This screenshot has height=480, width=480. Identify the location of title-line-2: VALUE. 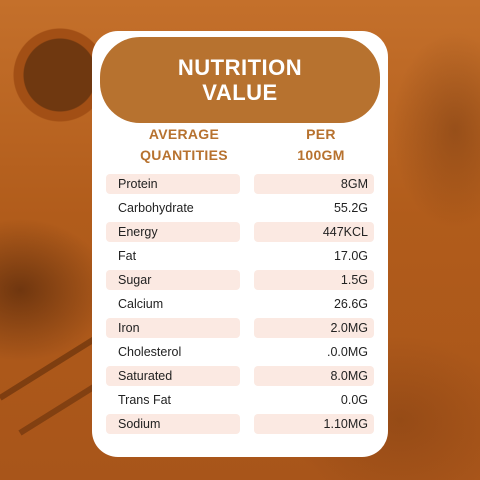
(240, 92).